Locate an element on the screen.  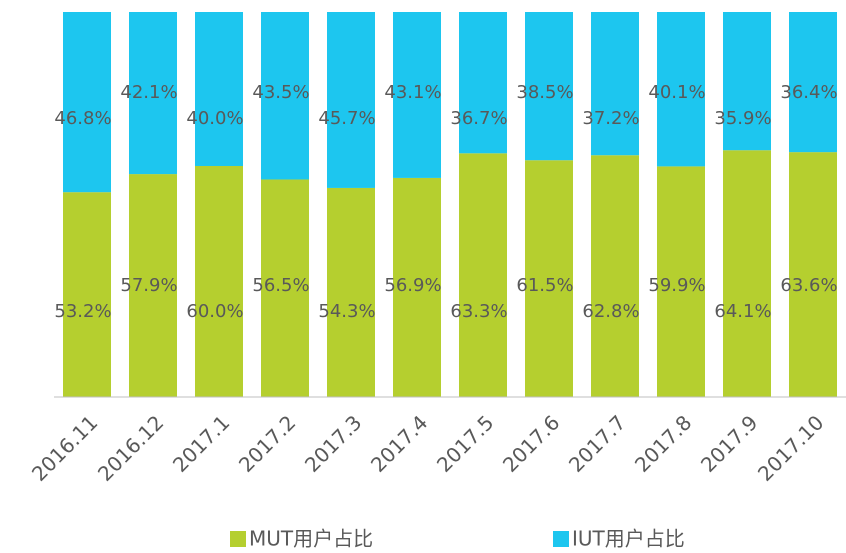
data-label: 59.9% is located at coordinates (676, 285).